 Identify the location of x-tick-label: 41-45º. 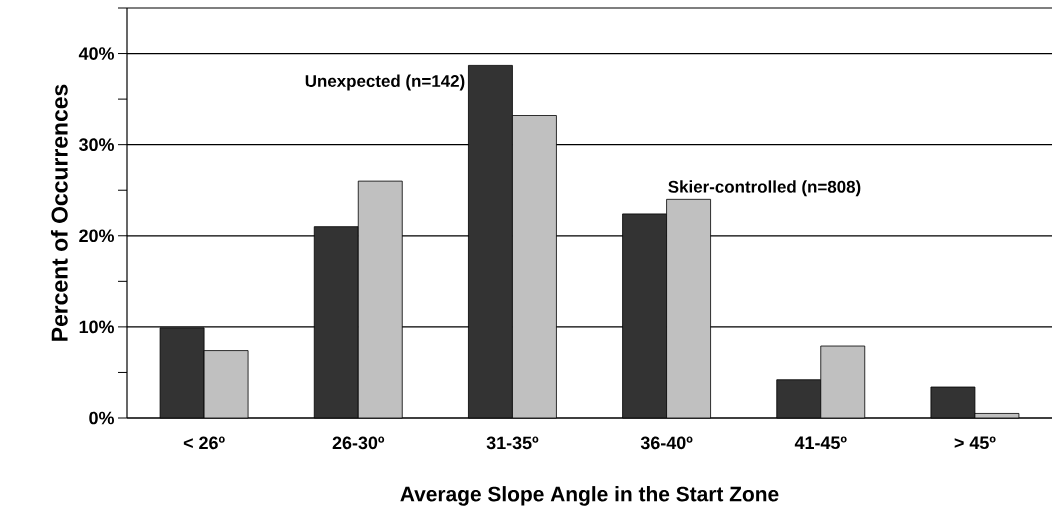
(820, 443).